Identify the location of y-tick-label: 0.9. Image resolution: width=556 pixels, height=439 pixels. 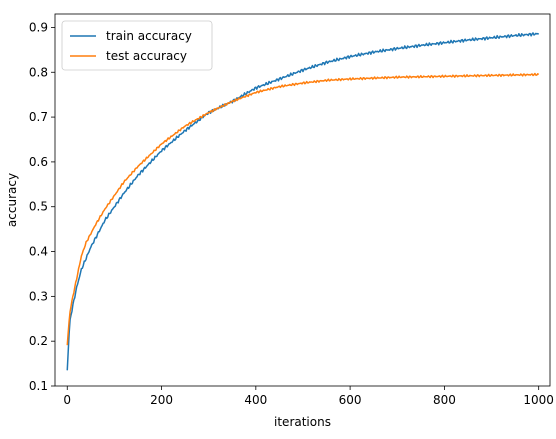
(38, 27).